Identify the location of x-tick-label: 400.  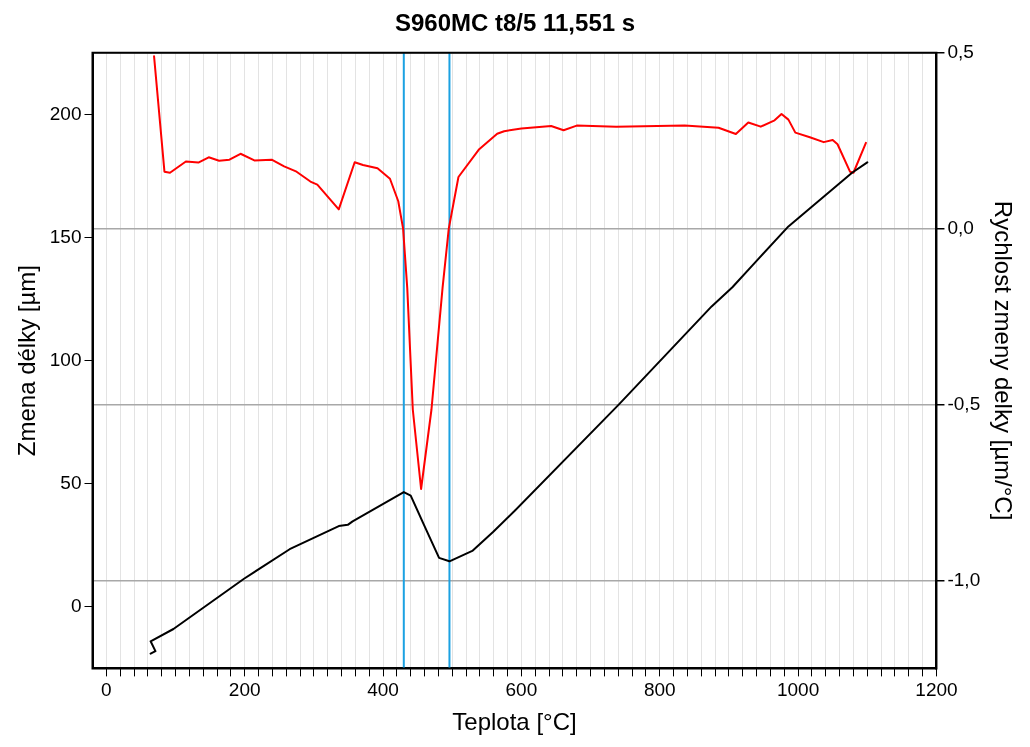
(383, 690).